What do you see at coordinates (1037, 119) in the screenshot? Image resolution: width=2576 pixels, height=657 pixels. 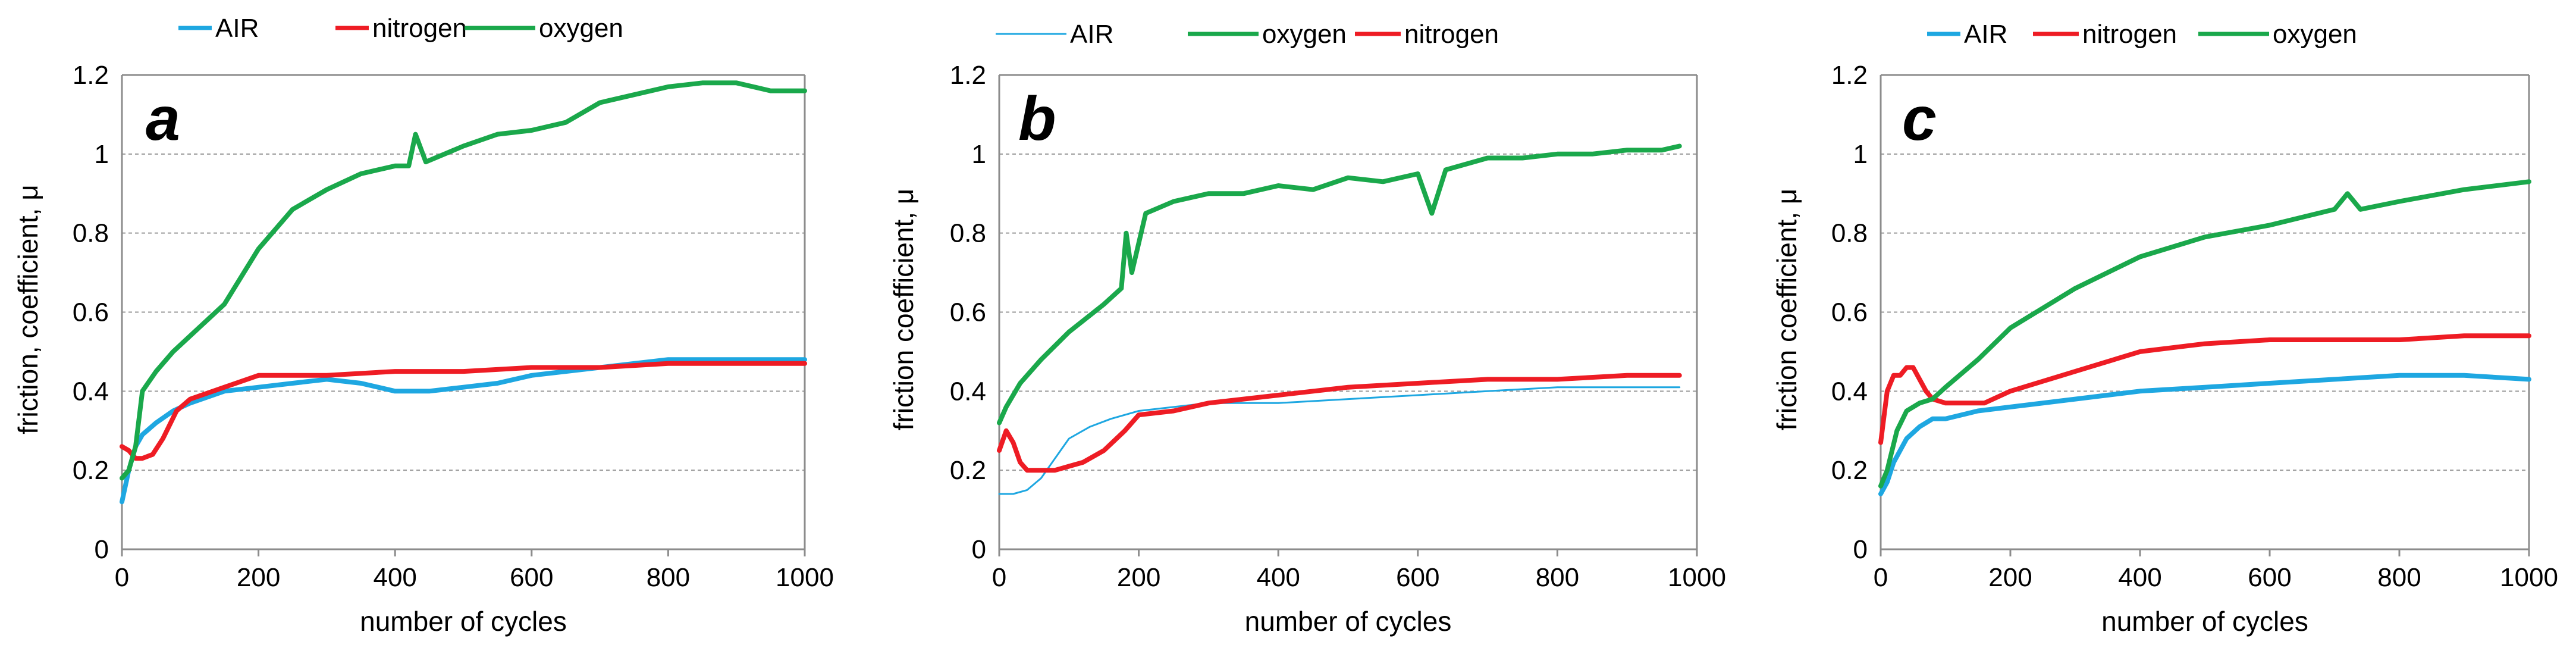 I see `panel-letter: b` at bounding box center [1037, 119].